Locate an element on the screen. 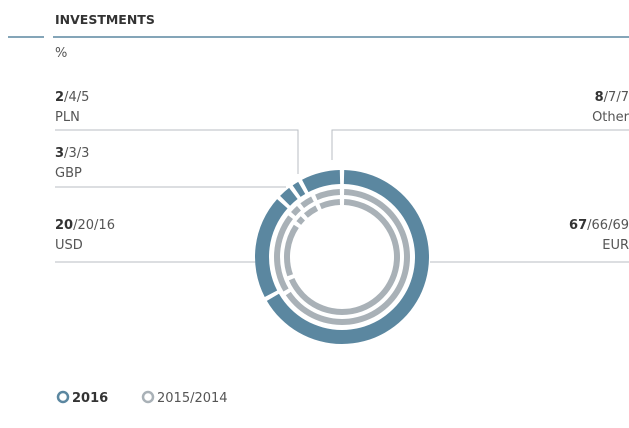 This screenshot has height=428, width=629. value-label: 3/3/3 is located at coordinates (72, 153).